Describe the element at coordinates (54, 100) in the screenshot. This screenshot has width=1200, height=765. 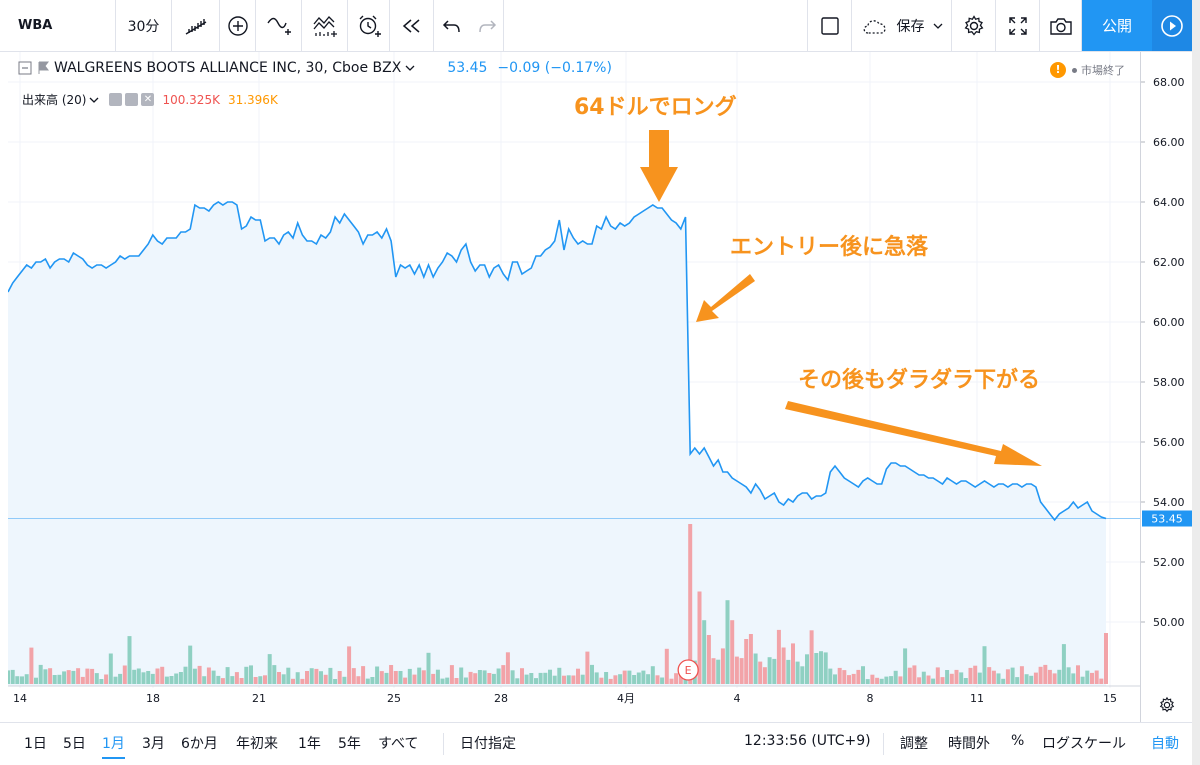
I see `volume-indicator-label: 出来高 (20)` at that location.